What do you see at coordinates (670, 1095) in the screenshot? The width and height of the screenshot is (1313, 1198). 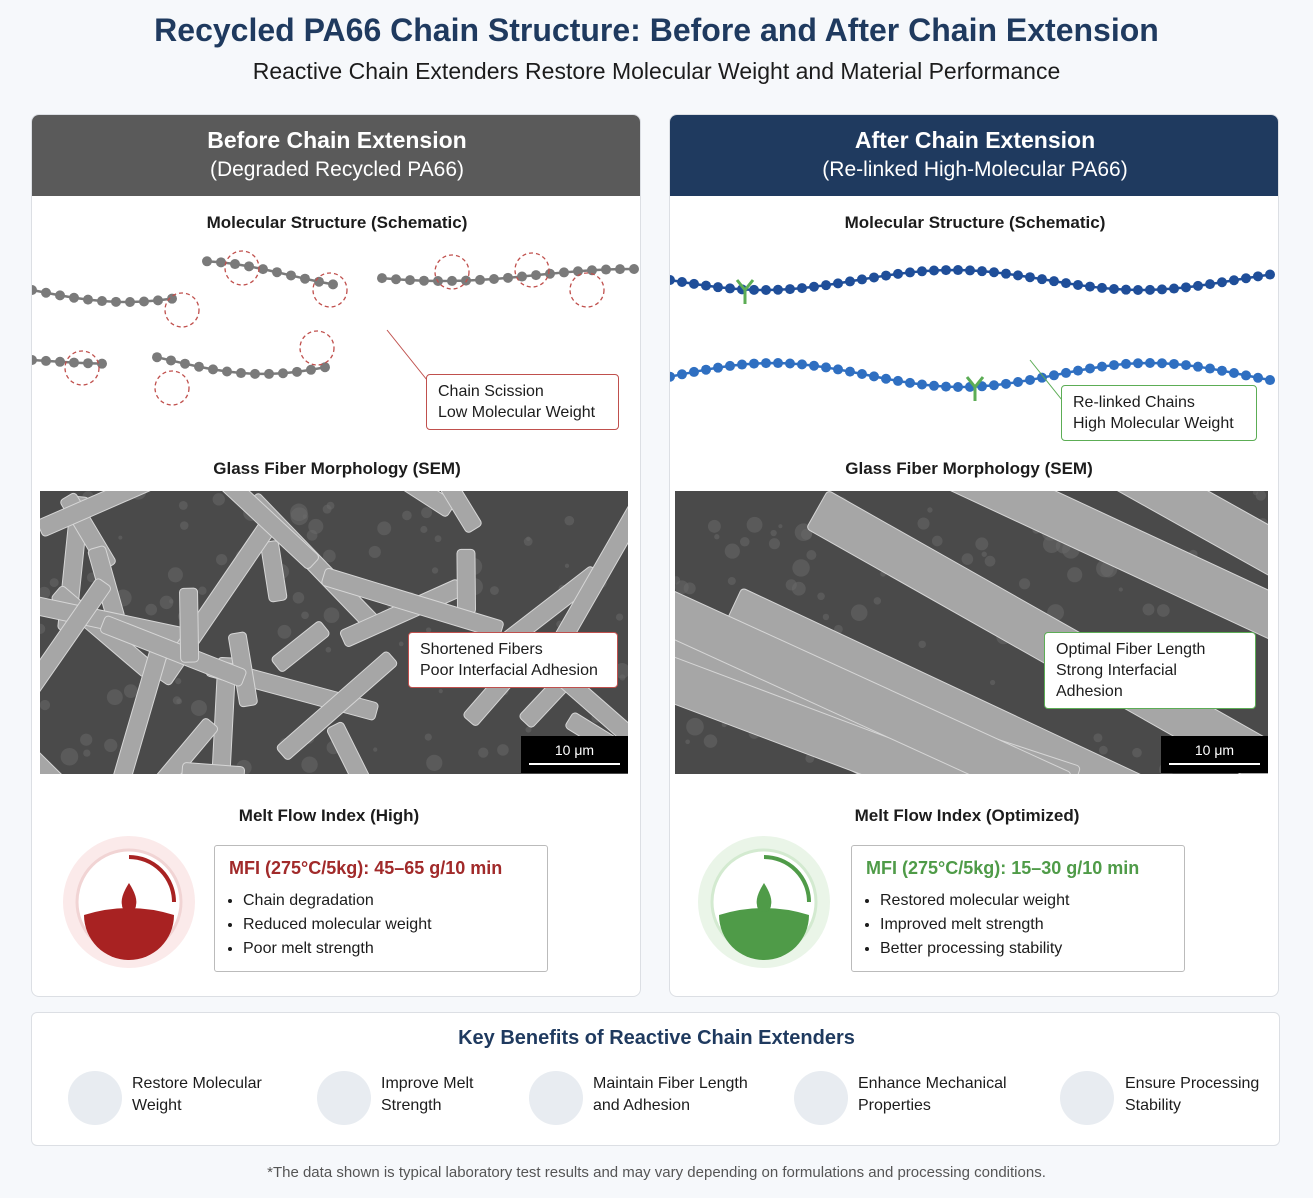 I see `benefit: Maintain Fiber Length and Adhesion` at bounding box center [670, 1095].